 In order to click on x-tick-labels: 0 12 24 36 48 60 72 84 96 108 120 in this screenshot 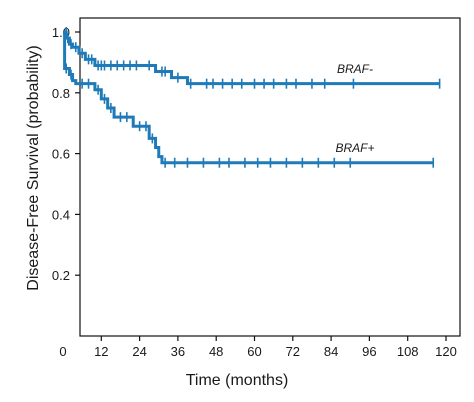, I will do `click(257, 351)`.